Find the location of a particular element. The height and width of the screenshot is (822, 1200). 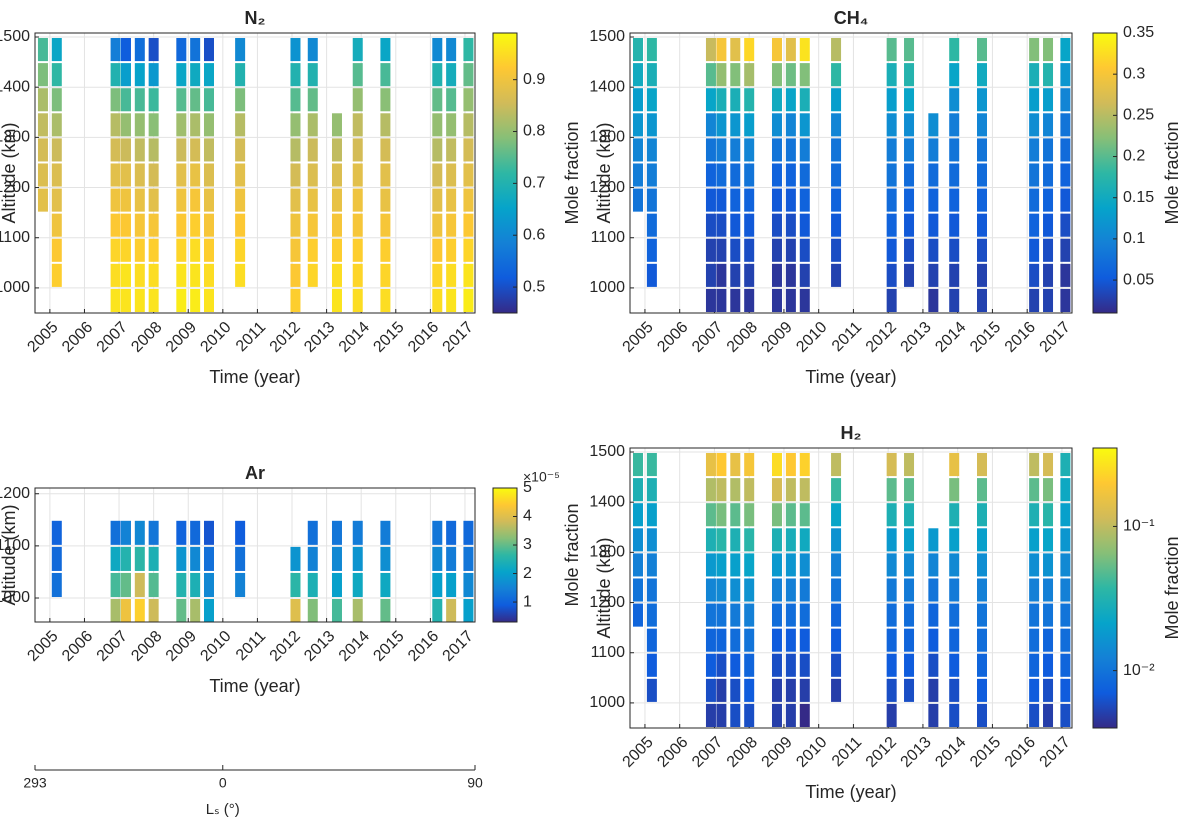

plot-area is located at coordinates (255, 173).